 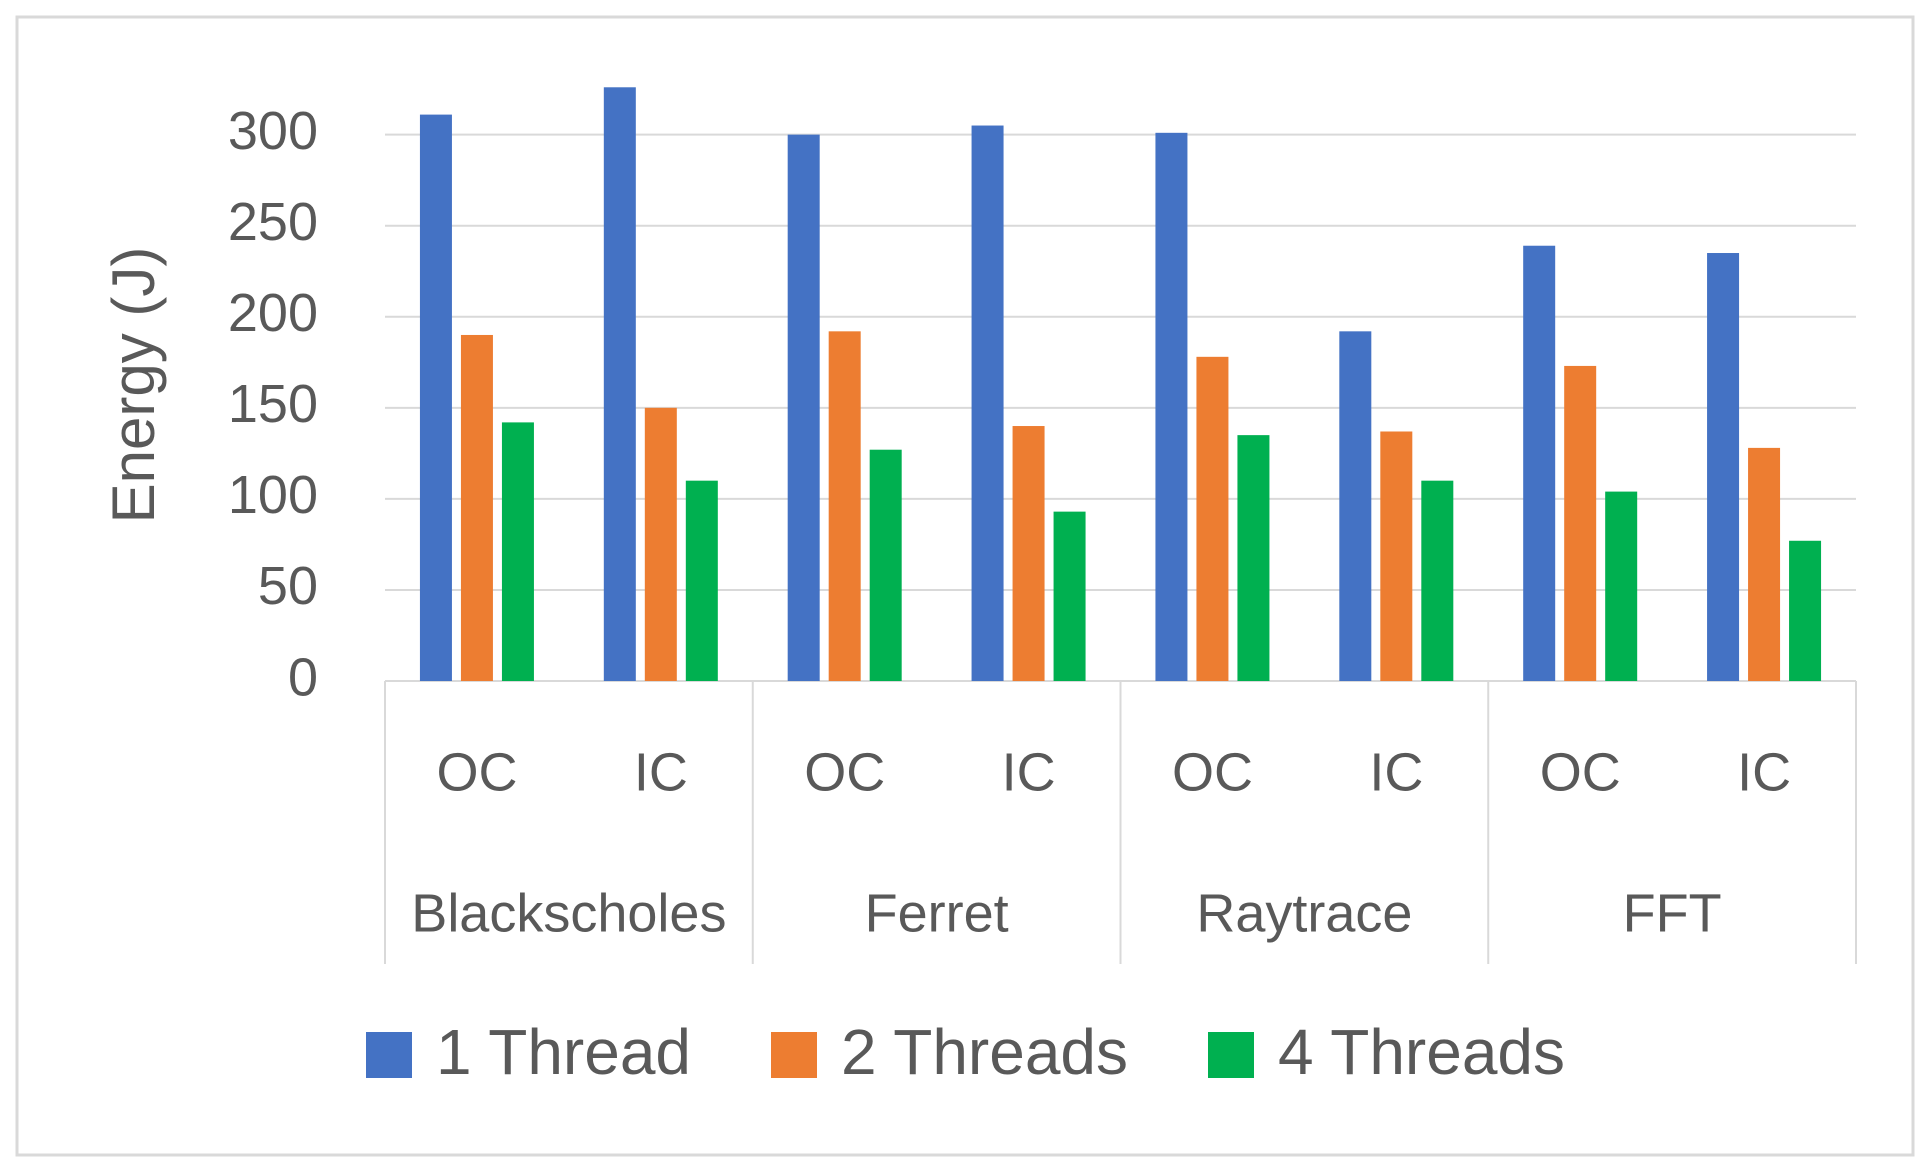 What do you see at coordinates (273, 313) in the screenshot?
I see `y-tick-label: 200` at bounding box center [273, 313].